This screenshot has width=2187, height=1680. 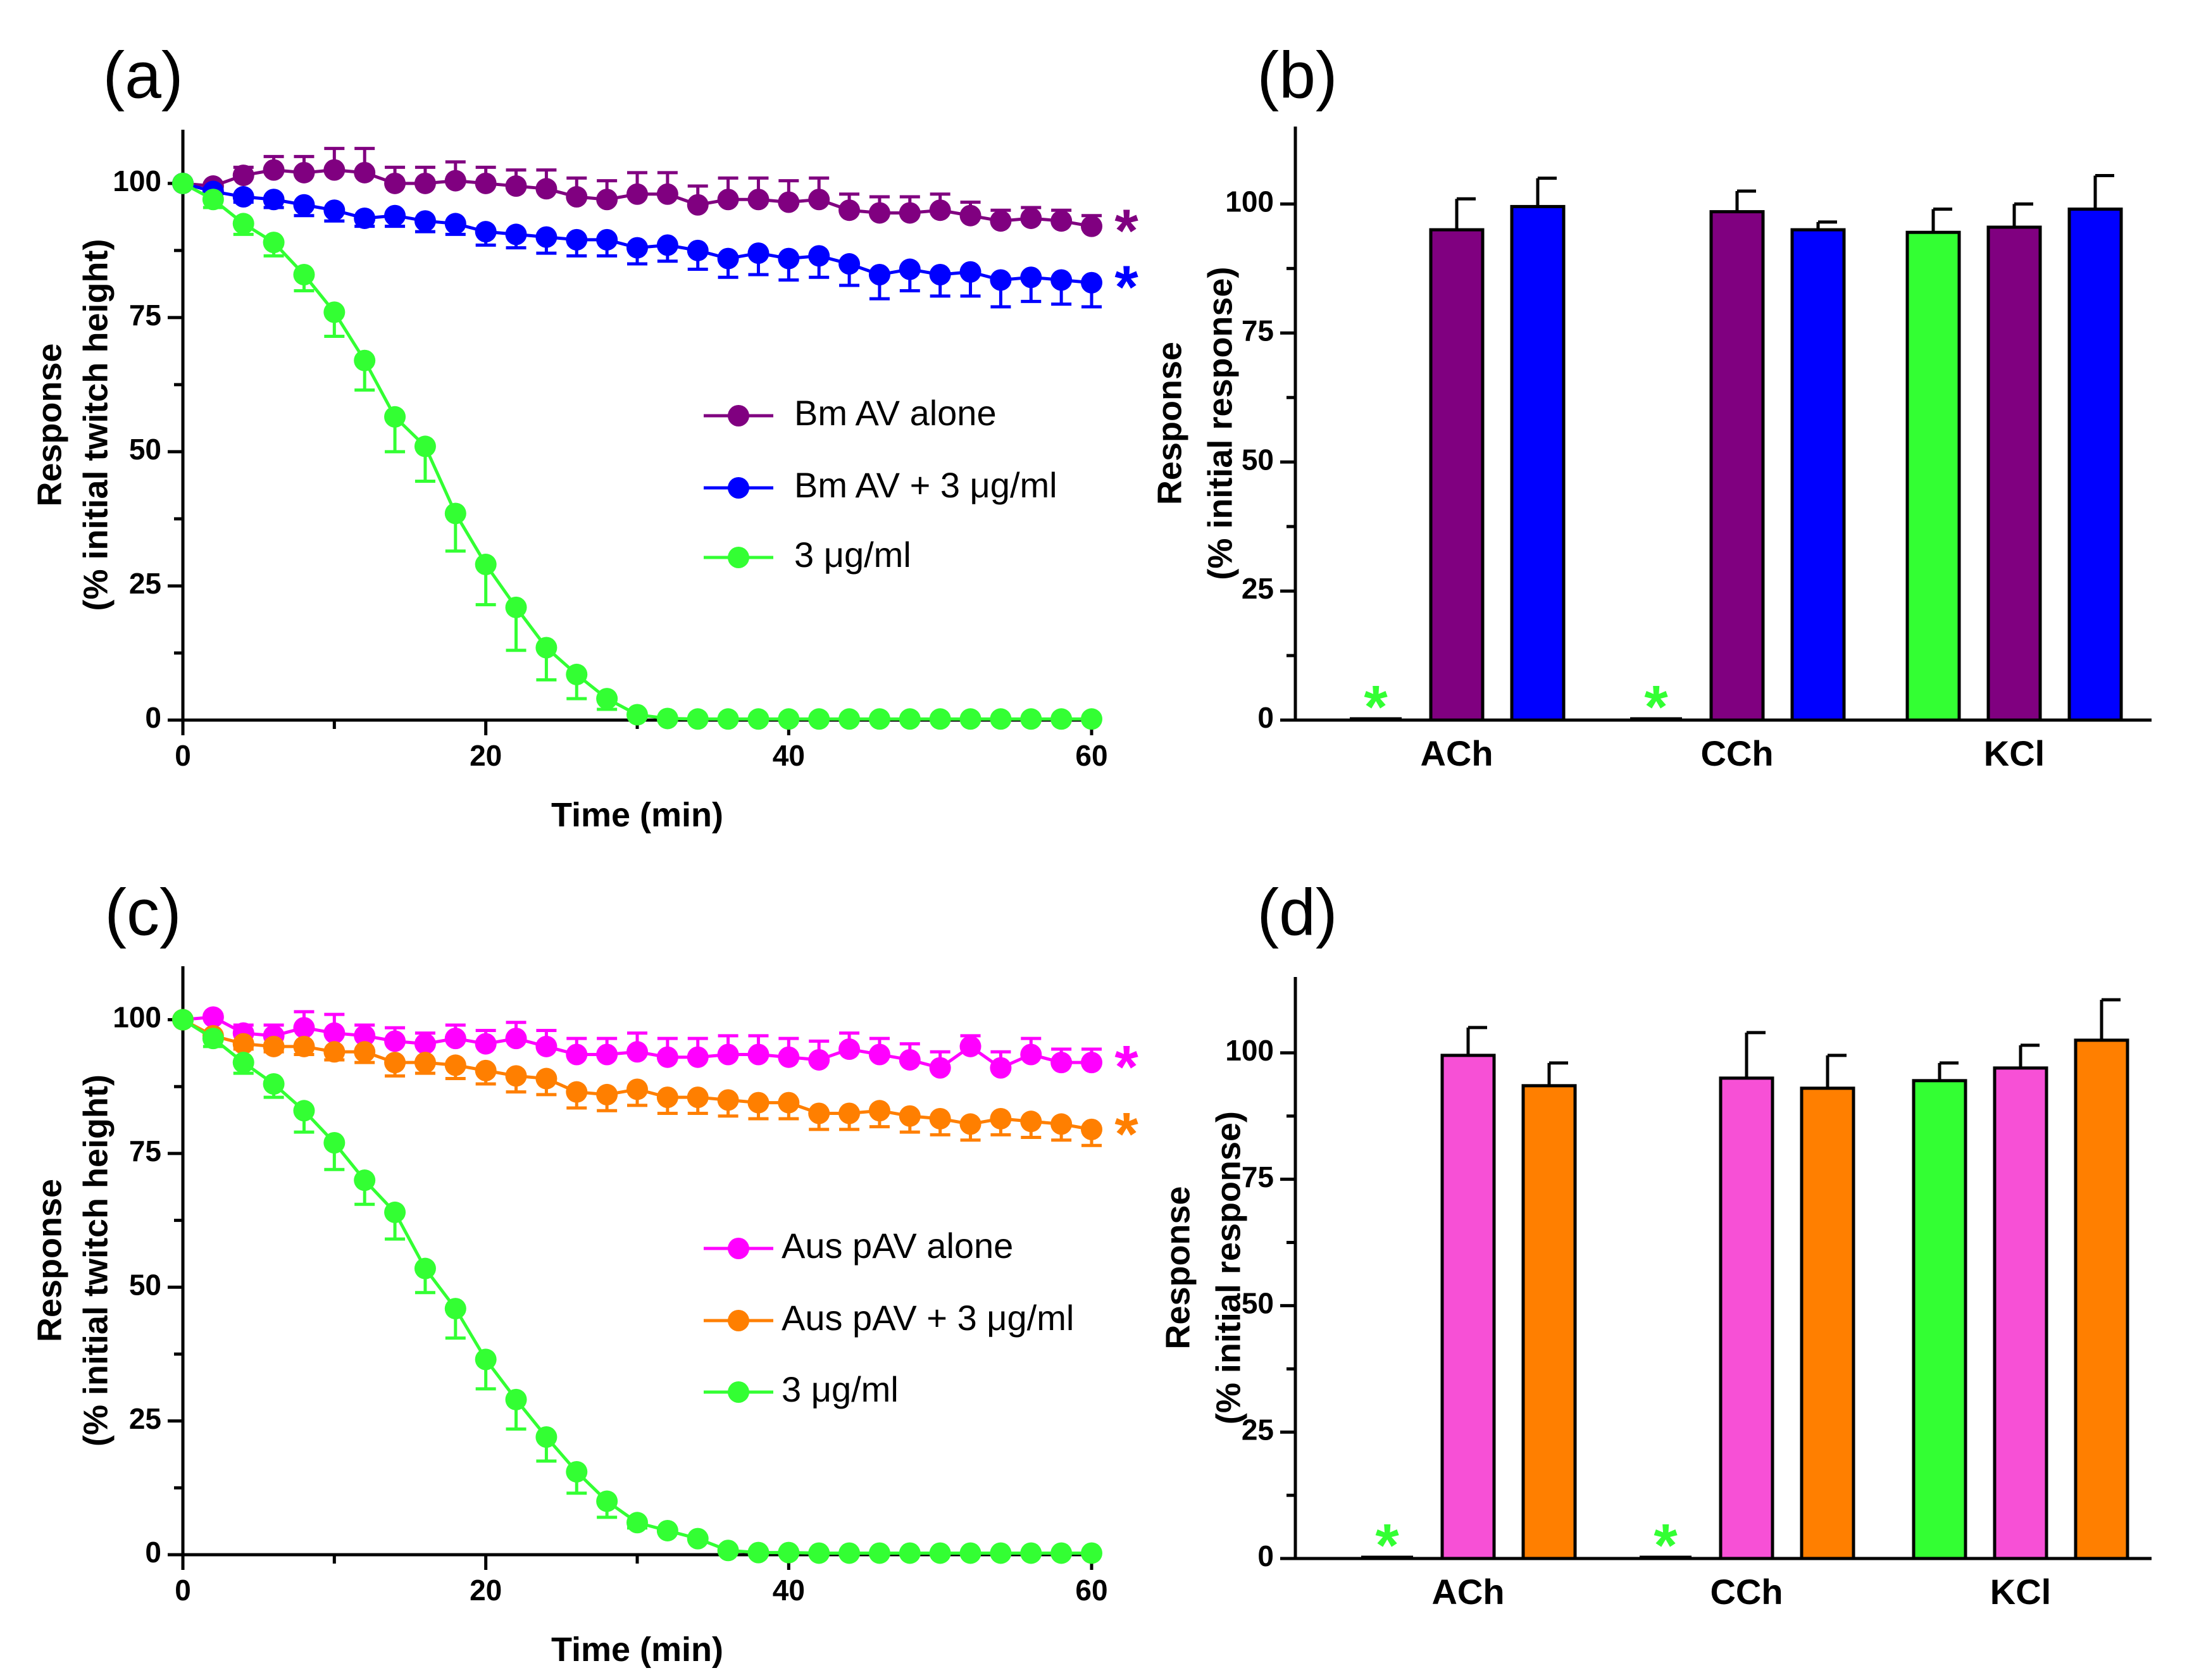 I want to click on panel-label: (b), so click(x=1297, y=75).